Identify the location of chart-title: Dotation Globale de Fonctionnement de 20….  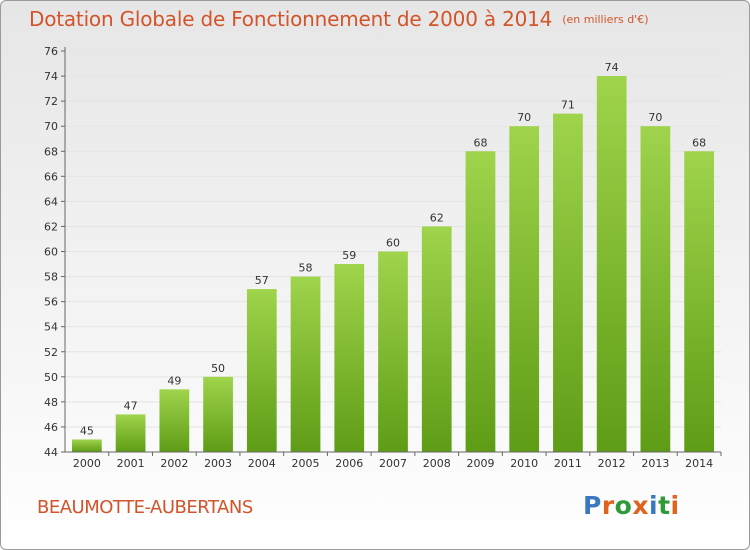
(291, 19).